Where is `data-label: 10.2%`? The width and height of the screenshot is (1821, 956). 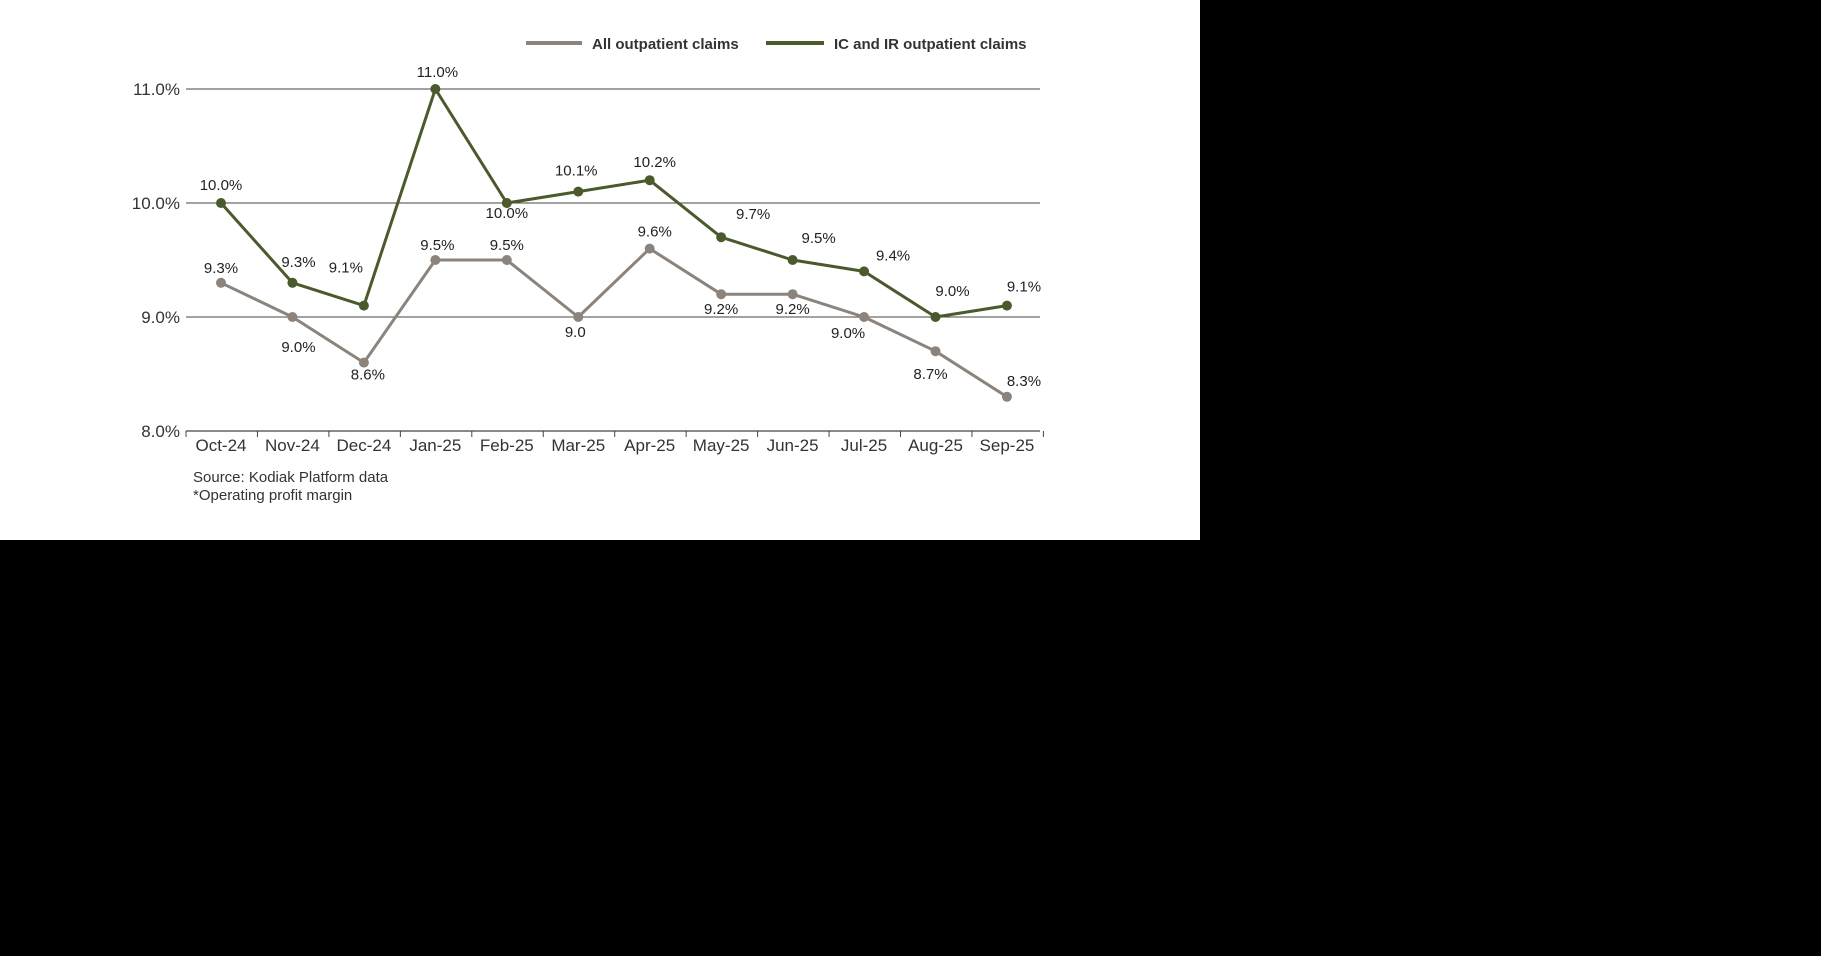
data-label: 10.2% is located at coordinates (654, 162).